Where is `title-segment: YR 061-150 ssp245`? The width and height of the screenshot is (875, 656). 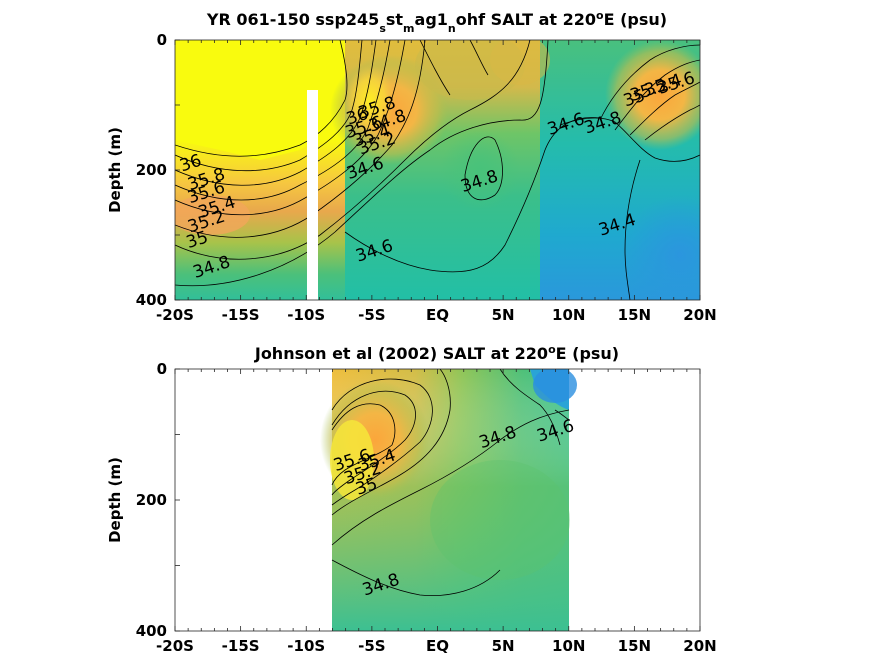
title-segment: YR 061-150 ssp245 is located at coordinates (292, 19).